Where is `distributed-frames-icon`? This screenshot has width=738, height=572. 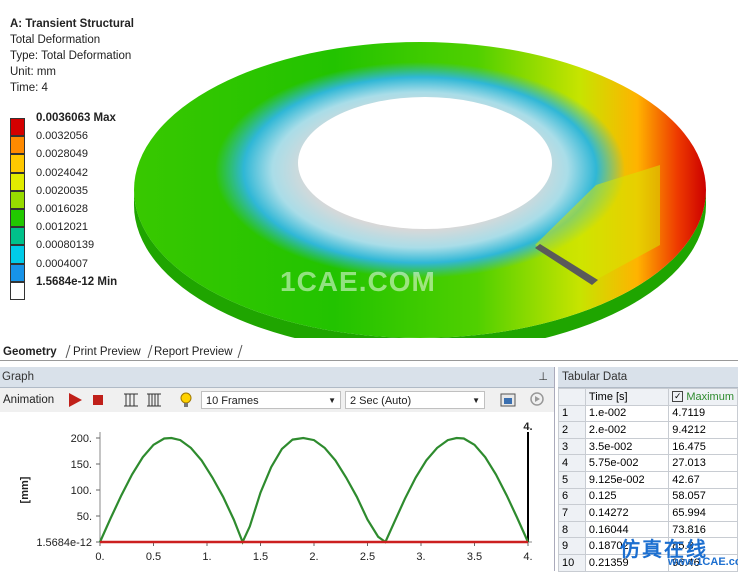 distributed-frames-icon is located at coordinates (131, 400).